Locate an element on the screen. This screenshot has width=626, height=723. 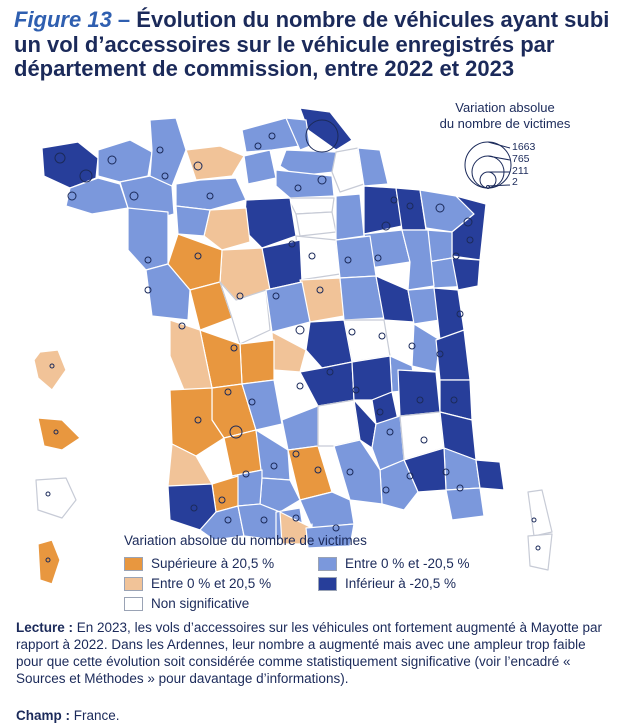
reading-note-label: Lecture : is located at coordinates (45, 627).